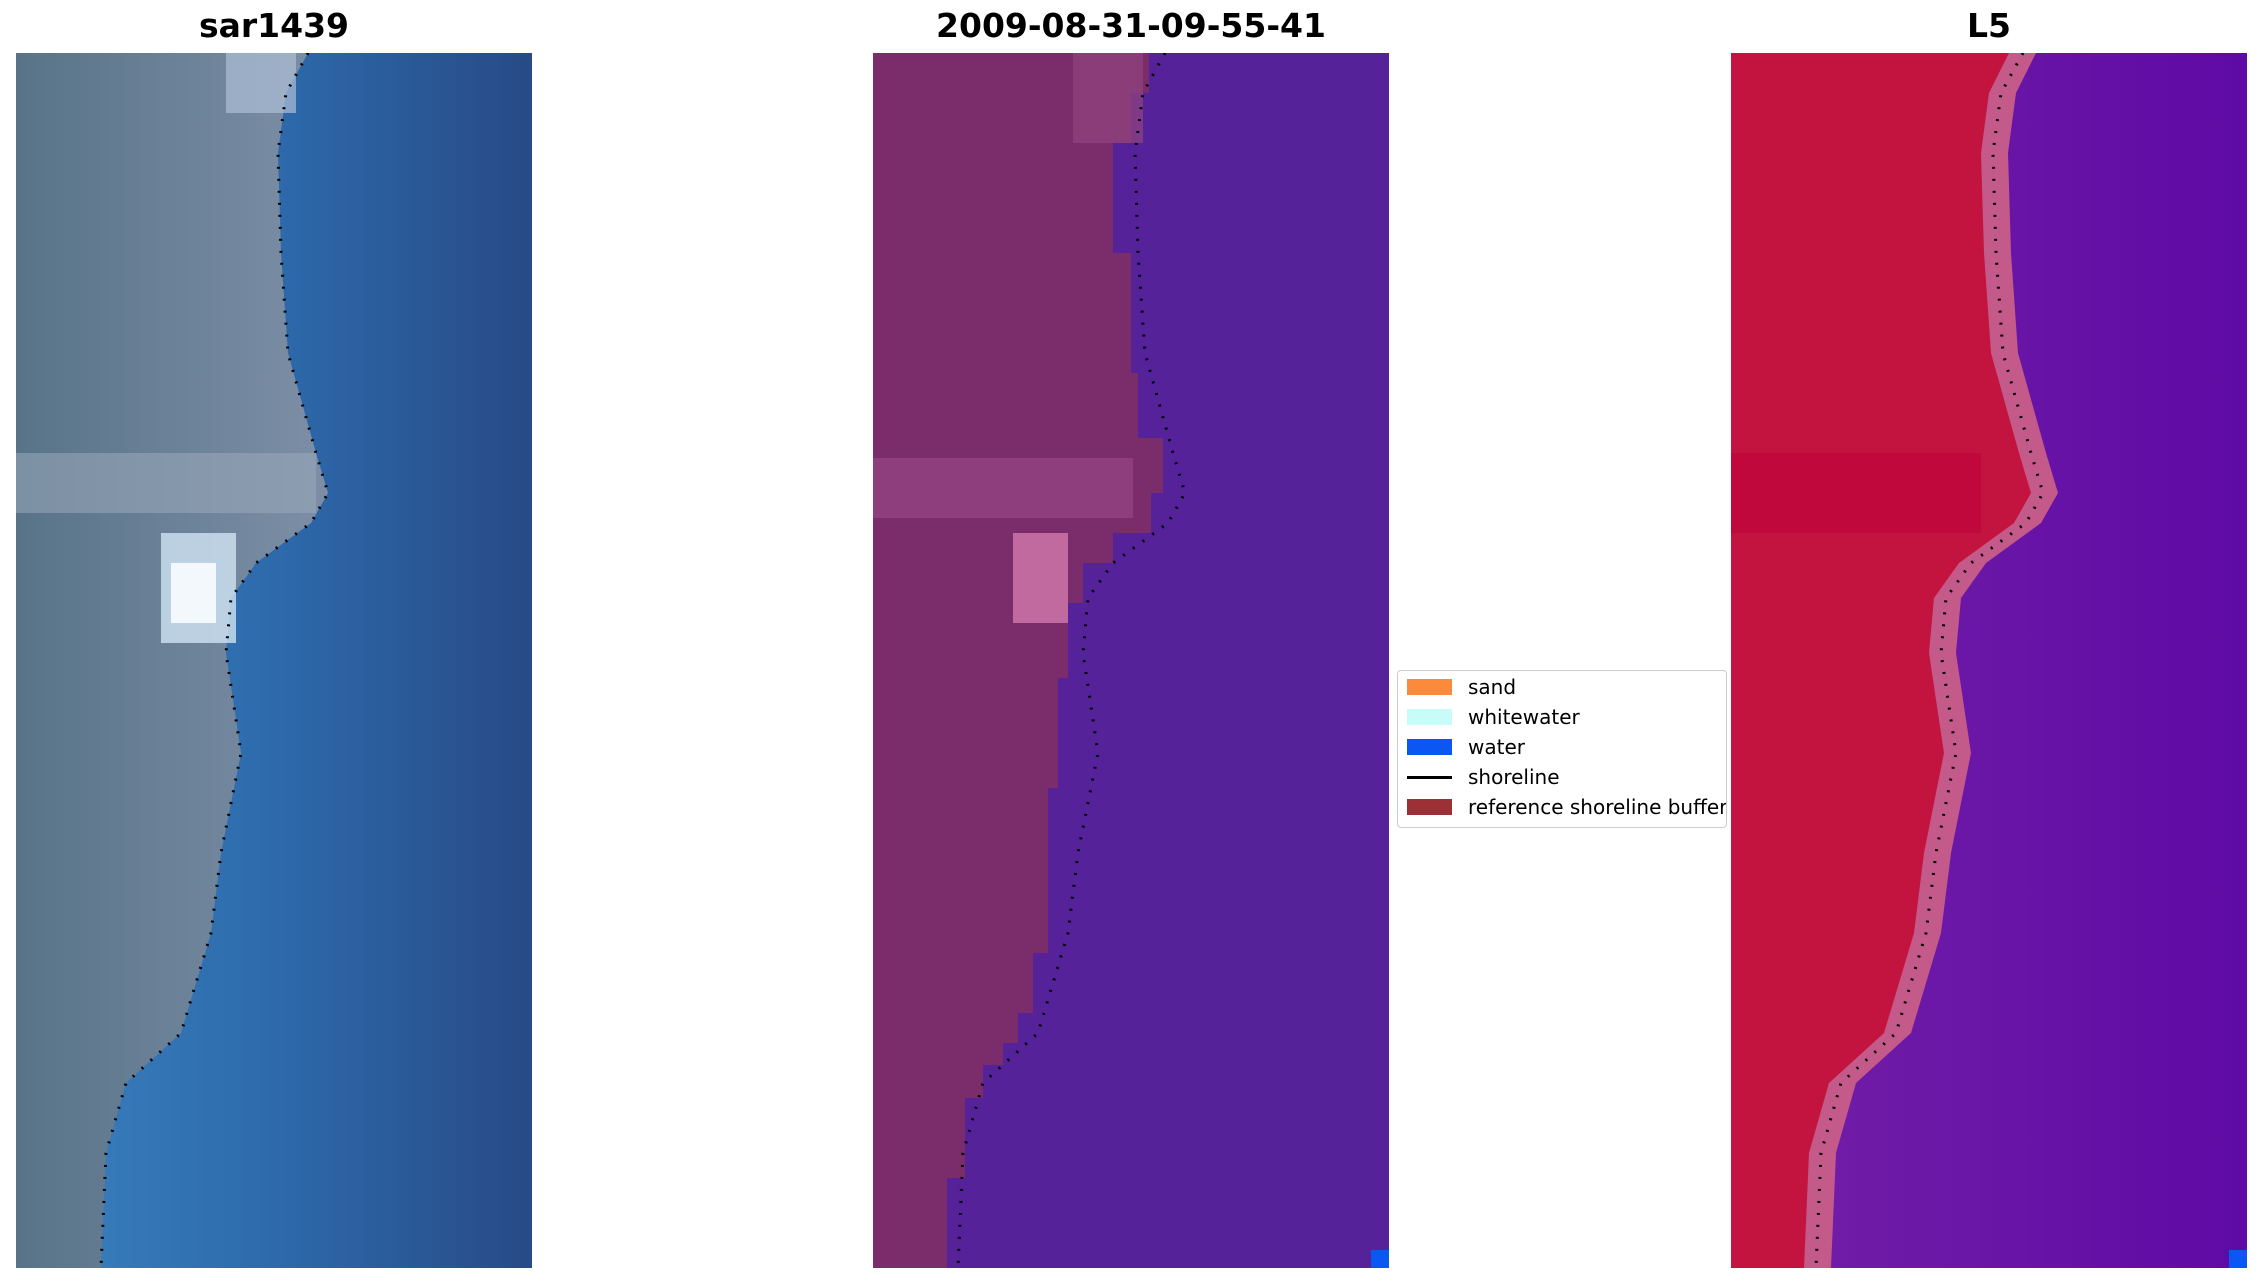  I want to click on legend-label-reference-buffer: reference shoreline buffer, so click(1597, 807).